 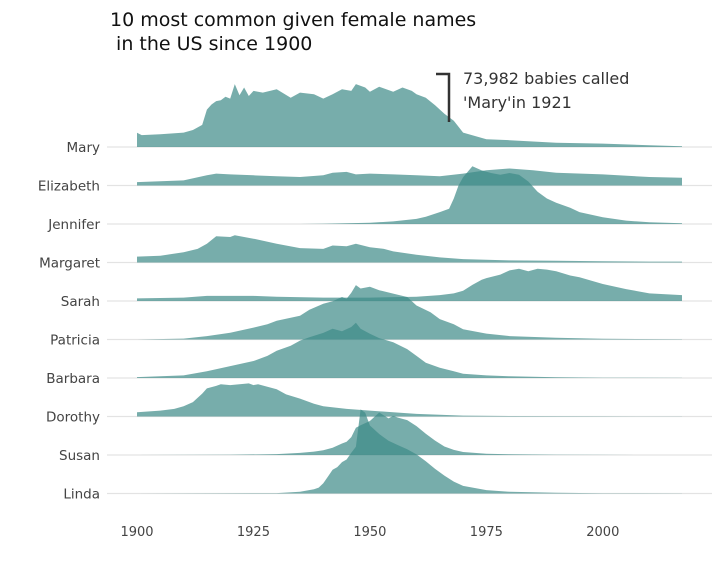 I want to click on annotation: 73,982 babies called 'Mary'in 1921, so click(x=532, y=95).